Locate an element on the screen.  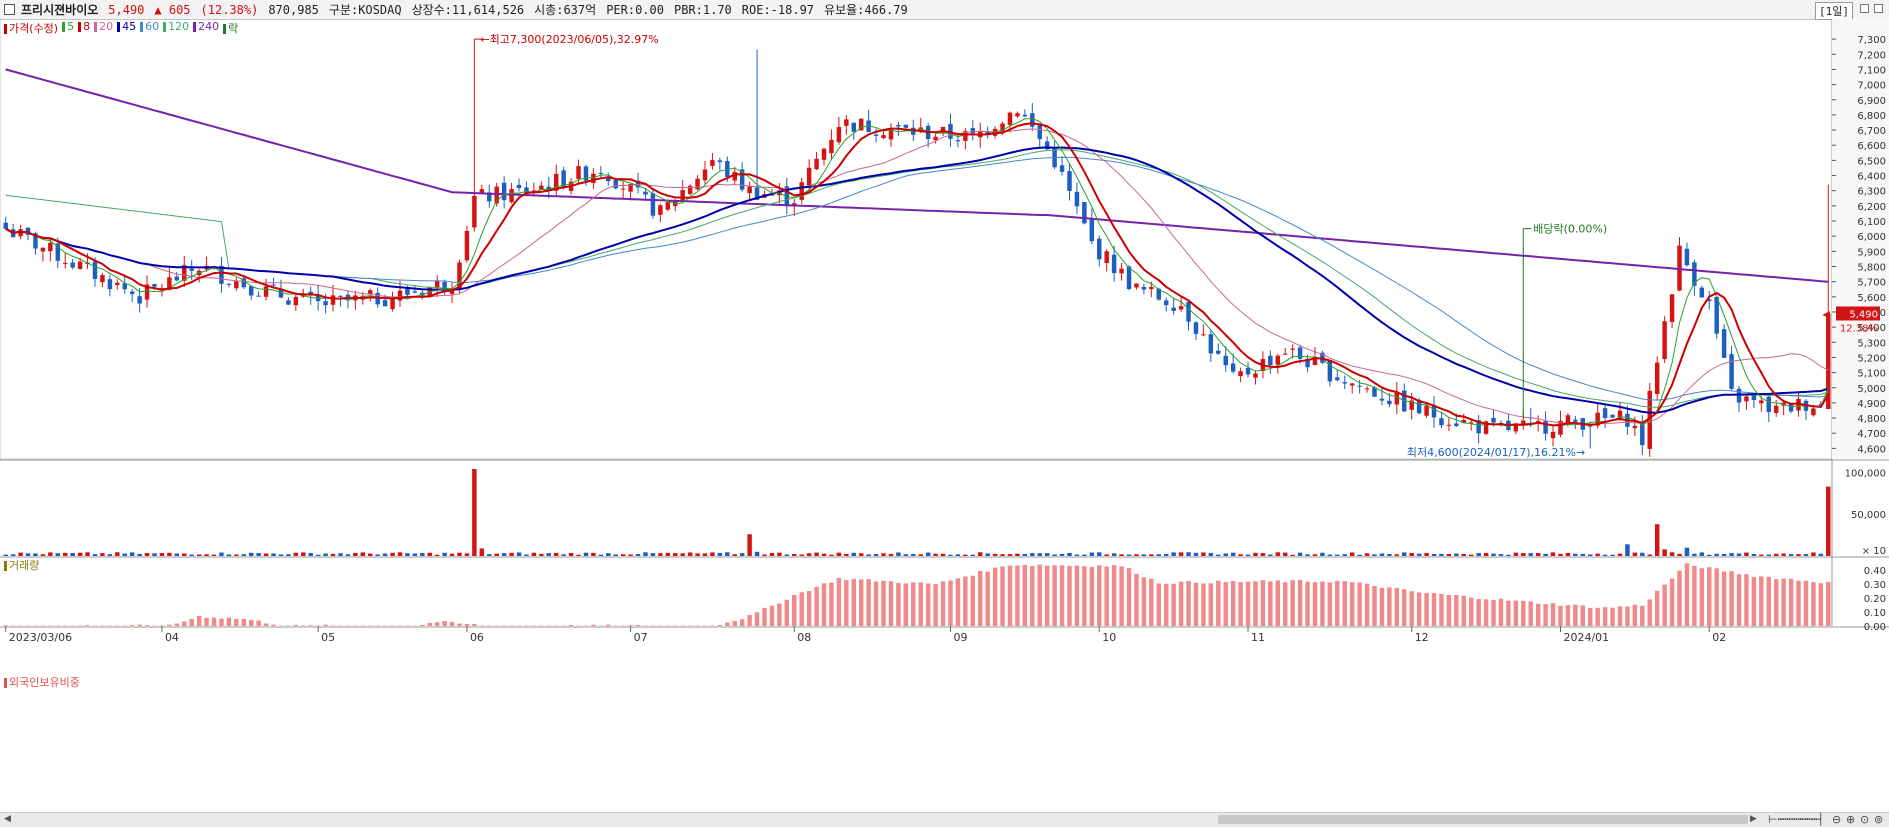
zoom-out-icon: ⊖ is located at coordinates (1836, 819).